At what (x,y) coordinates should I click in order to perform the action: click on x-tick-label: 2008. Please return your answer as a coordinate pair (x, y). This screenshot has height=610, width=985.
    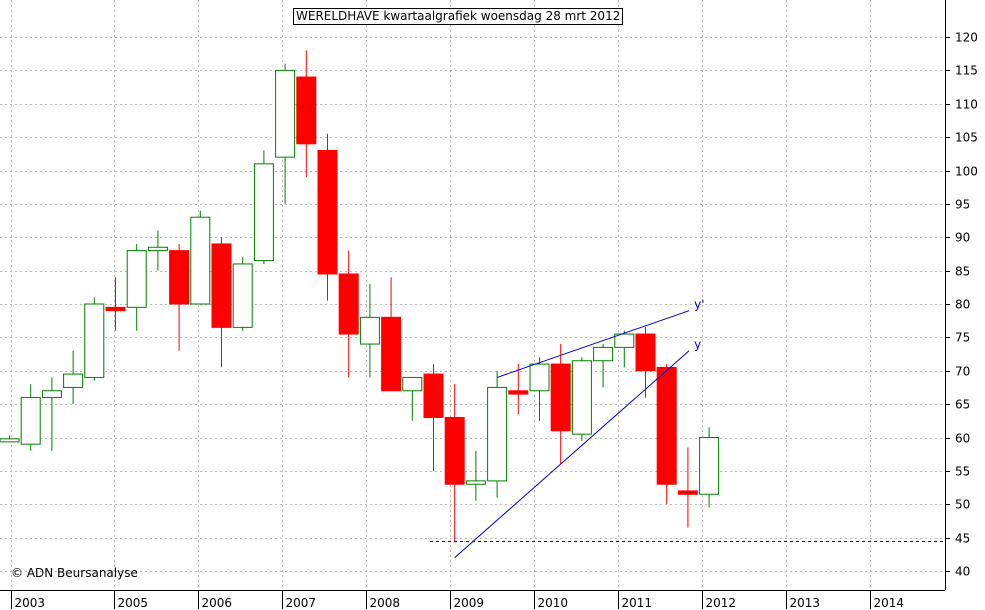
    Looking at the image, I should click on (385, 603).